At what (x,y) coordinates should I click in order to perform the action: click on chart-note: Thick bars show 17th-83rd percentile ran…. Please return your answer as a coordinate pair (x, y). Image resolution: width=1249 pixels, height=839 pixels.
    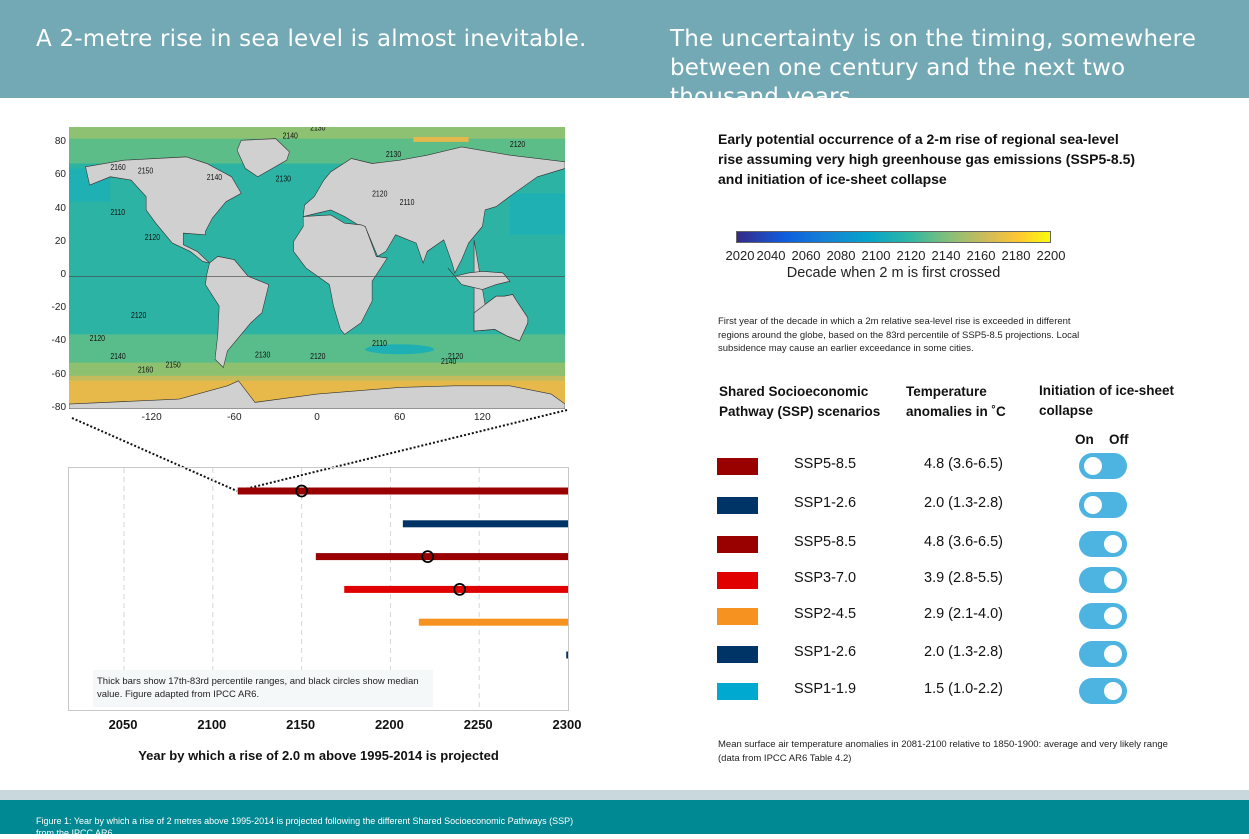
    Looking at the image, I should click on (263, 688).